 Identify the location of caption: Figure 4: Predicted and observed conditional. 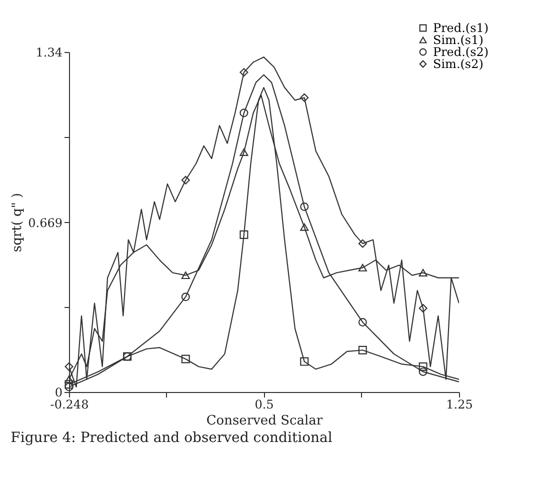
(171, 438).